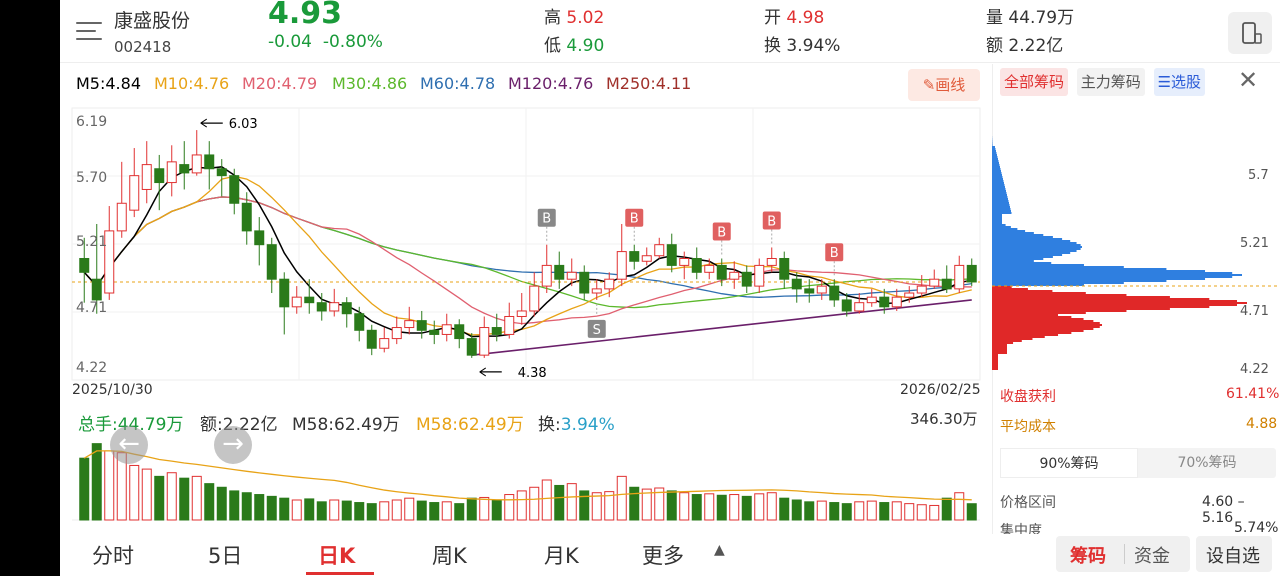 This screenshot has width=1280, height=576. Describe the element at coordinates (1254, 243) in the screenshot. I see `chip-tick-2: 5.21` at that location.